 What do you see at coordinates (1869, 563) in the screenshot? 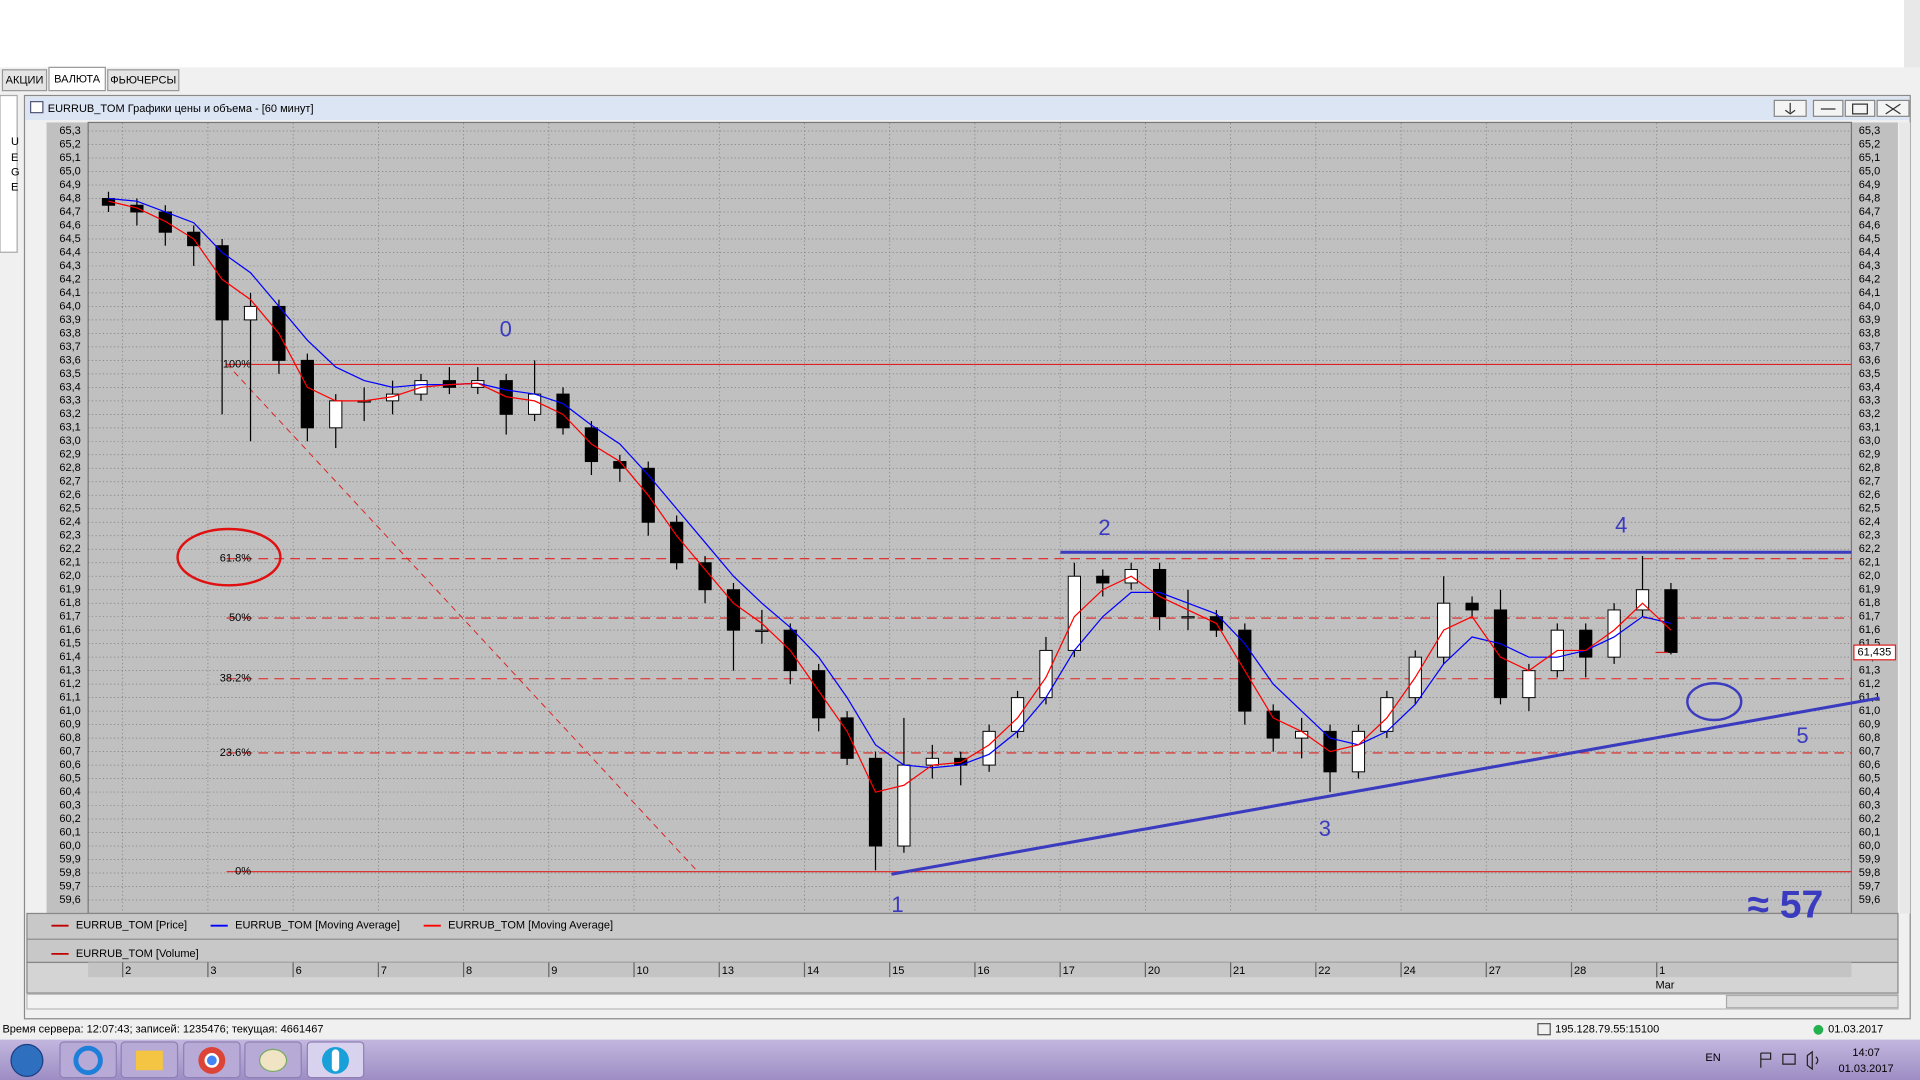
I see `y-tick-label: 62,1` at bounding box center [1869, 563].